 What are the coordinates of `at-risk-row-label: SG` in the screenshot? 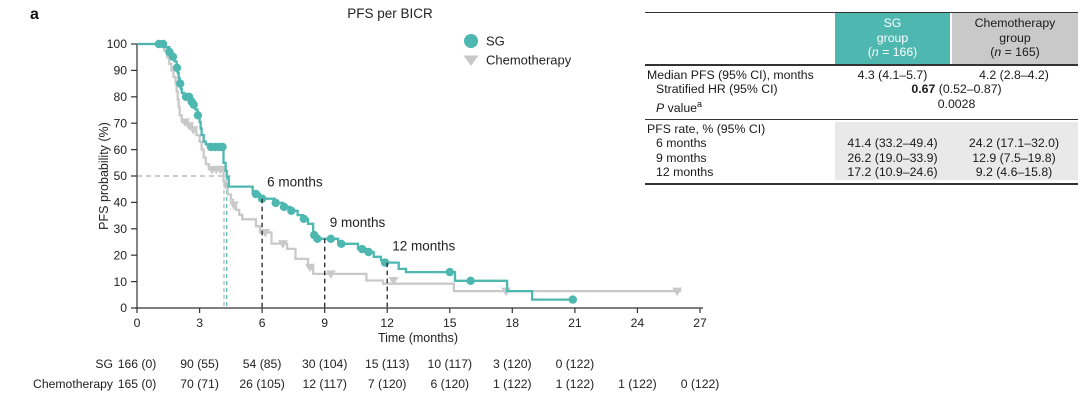 It's located at (104, 364).